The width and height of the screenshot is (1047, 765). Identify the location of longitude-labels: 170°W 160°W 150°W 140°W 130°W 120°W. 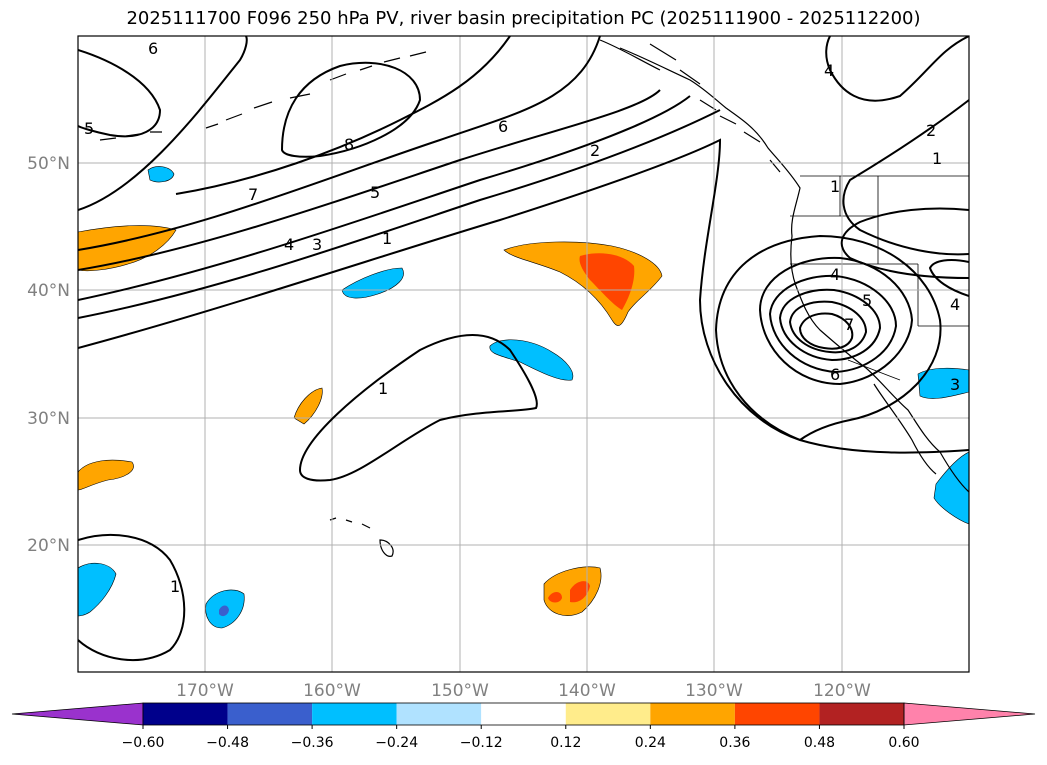
(523, 691).